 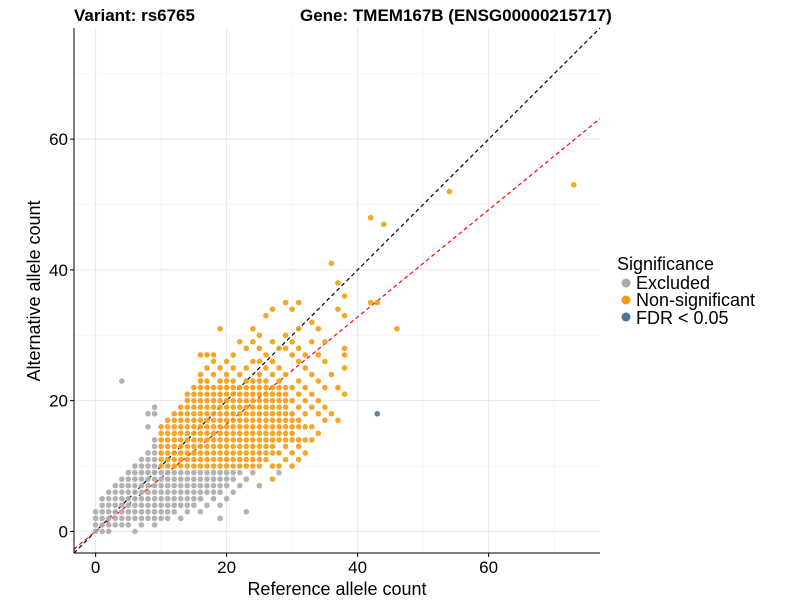 I want to click on y-axis-title: Alternative allele count, so click(x=34, y=290).